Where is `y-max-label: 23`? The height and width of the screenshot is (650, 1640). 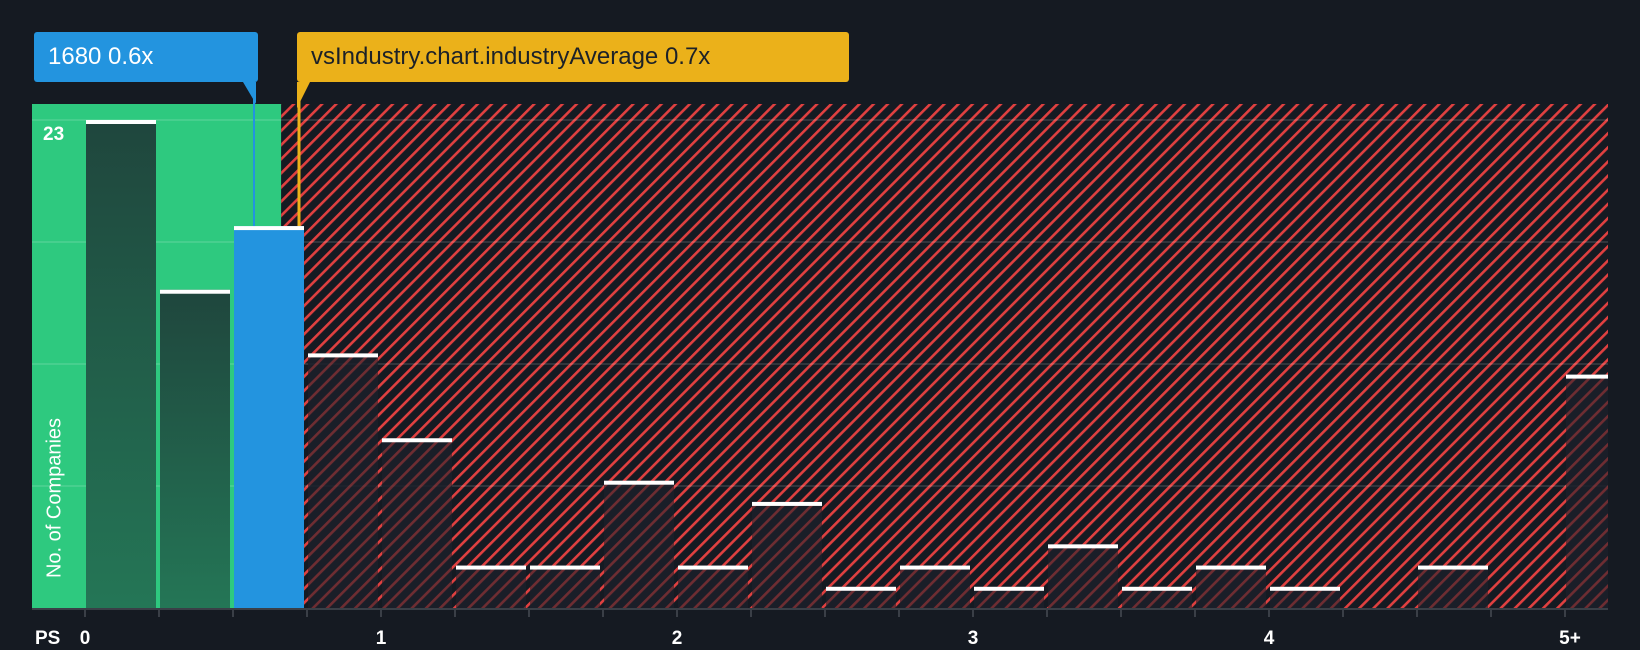
y-max-label: 23 is located at coordinates (54, 134).